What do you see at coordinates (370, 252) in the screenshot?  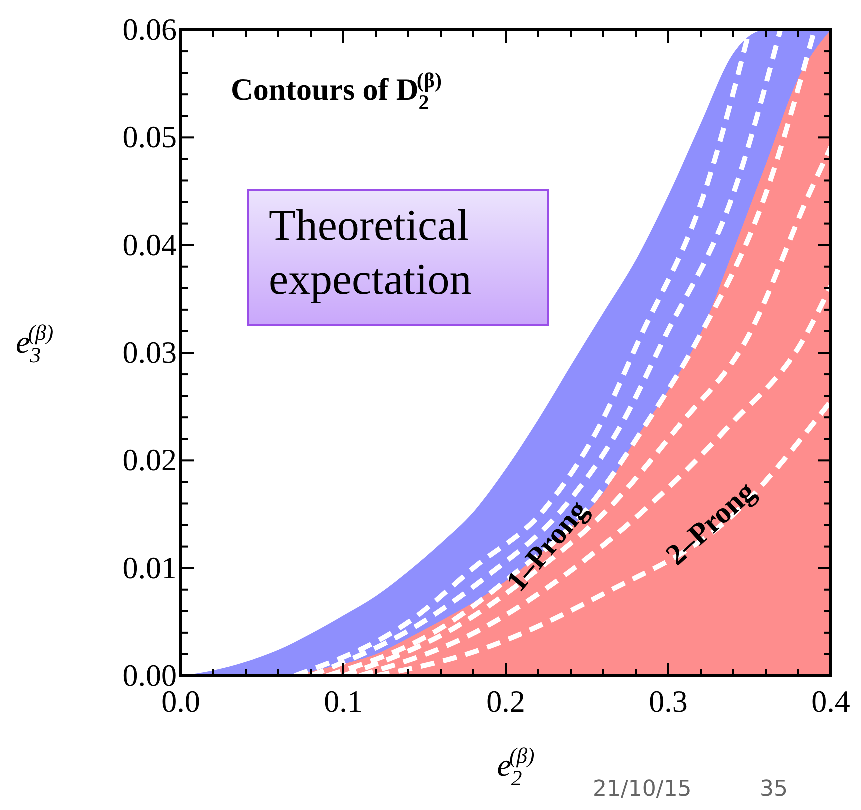 I see `annotation: Theoretical expectation` at bounding box center [370, 252].